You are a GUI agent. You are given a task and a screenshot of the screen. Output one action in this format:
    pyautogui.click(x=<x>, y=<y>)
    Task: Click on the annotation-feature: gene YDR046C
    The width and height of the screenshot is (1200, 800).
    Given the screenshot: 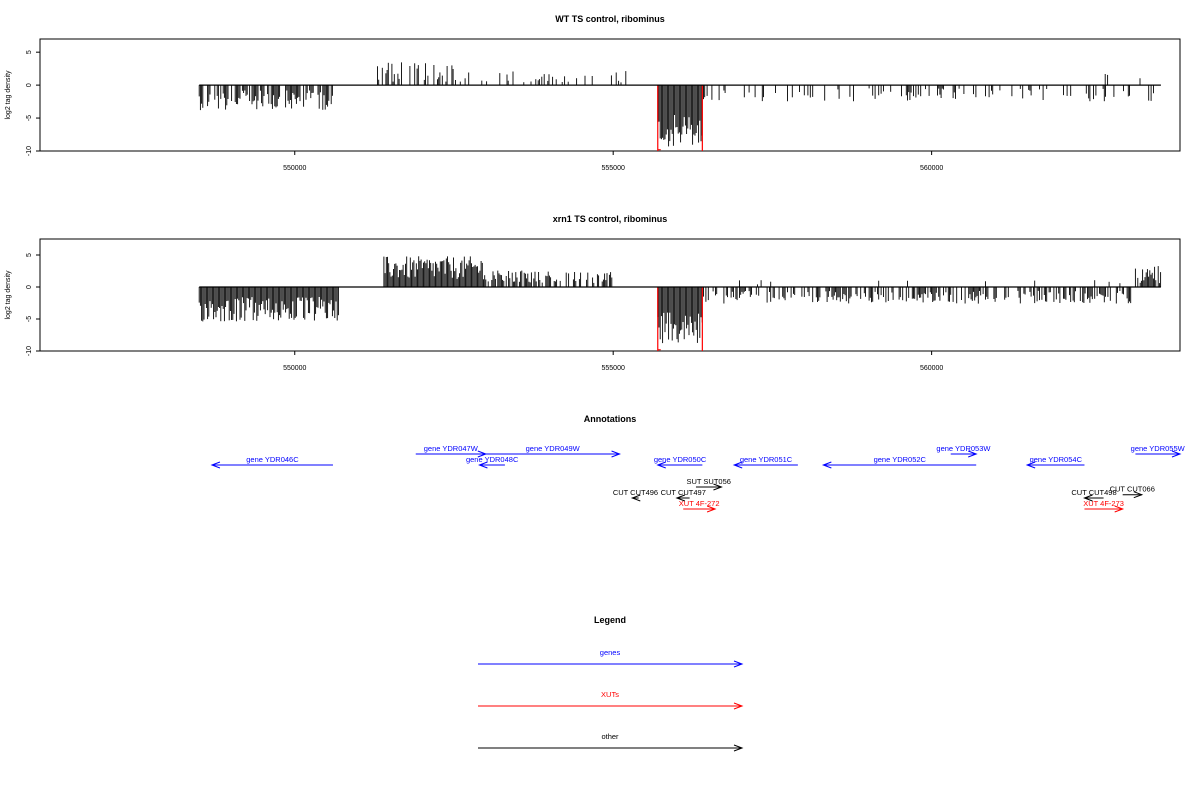 What is the action you would take?
    pyautogui.click(x=271, y=462)
    